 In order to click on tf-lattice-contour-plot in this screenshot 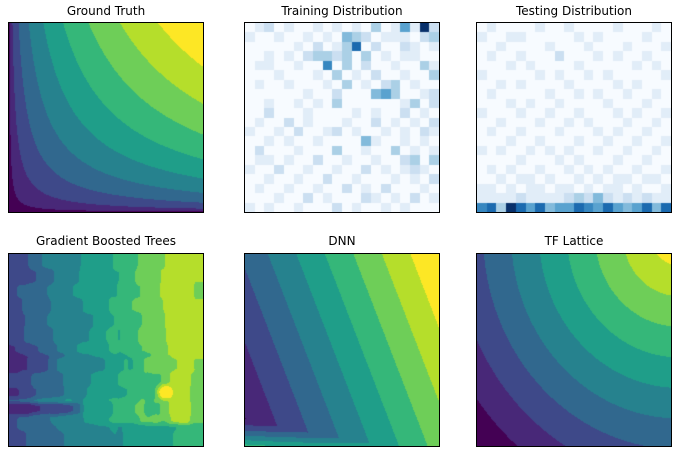, I will do `click(574, 350)`.